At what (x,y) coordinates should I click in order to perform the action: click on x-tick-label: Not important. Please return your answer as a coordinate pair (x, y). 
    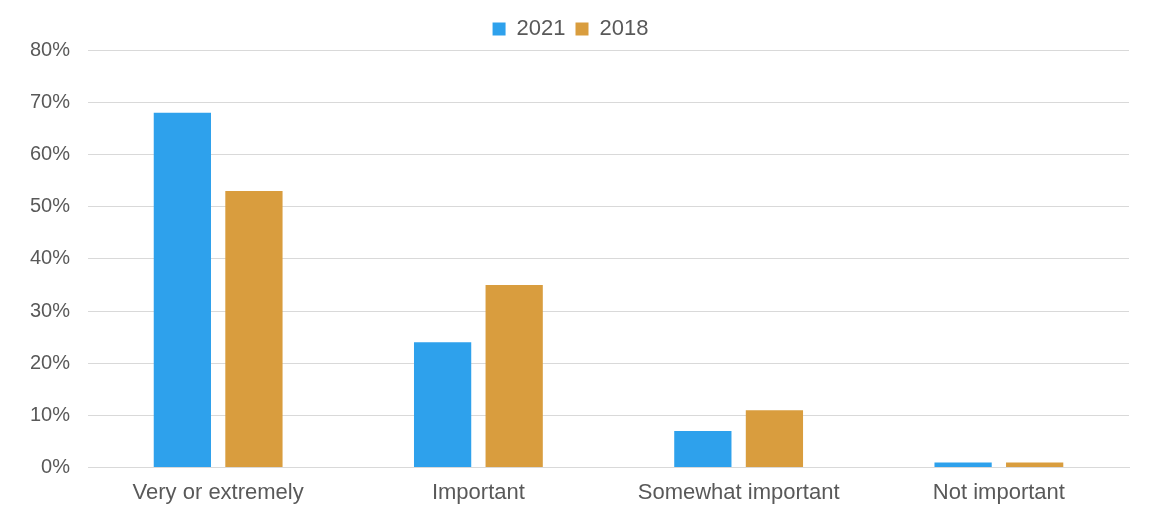
    Looking at the image, I should click on (998, 491).